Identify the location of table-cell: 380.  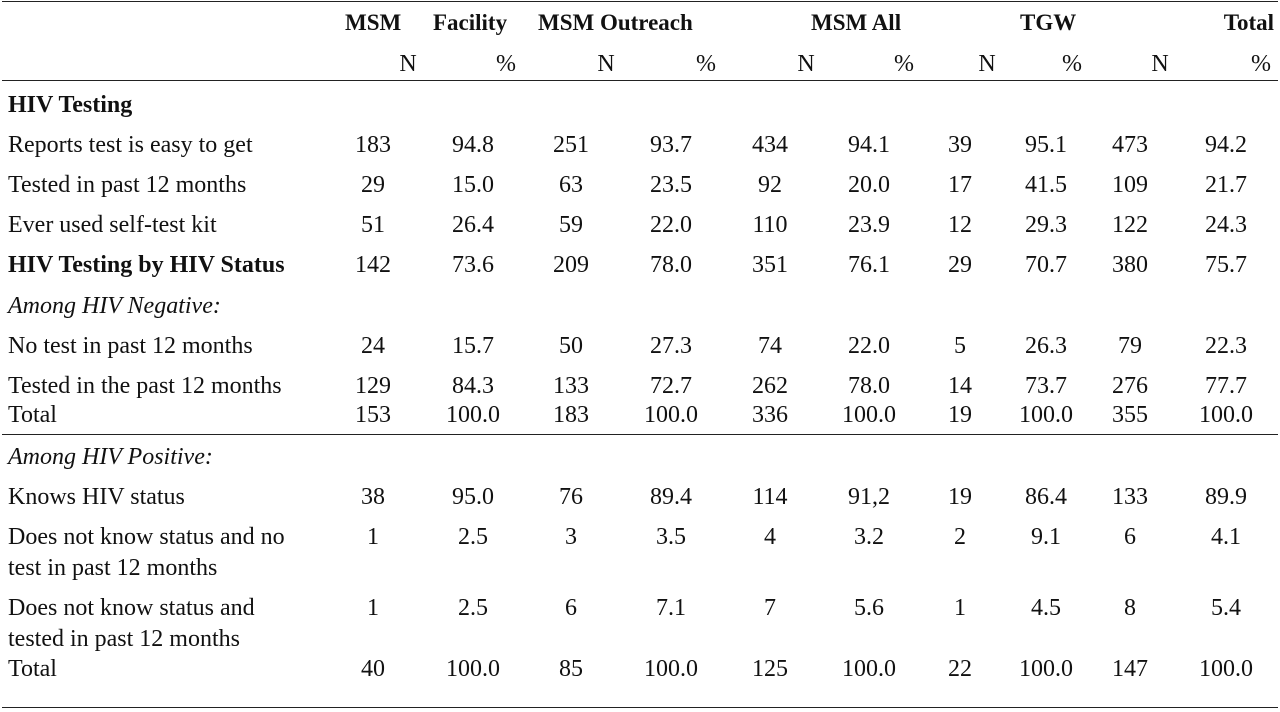
(1130, 265).